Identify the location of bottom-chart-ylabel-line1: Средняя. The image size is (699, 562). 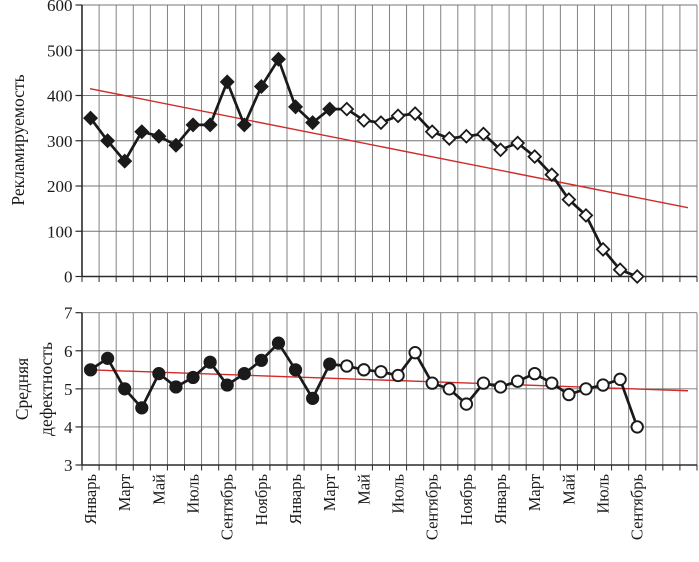
(22, 389).